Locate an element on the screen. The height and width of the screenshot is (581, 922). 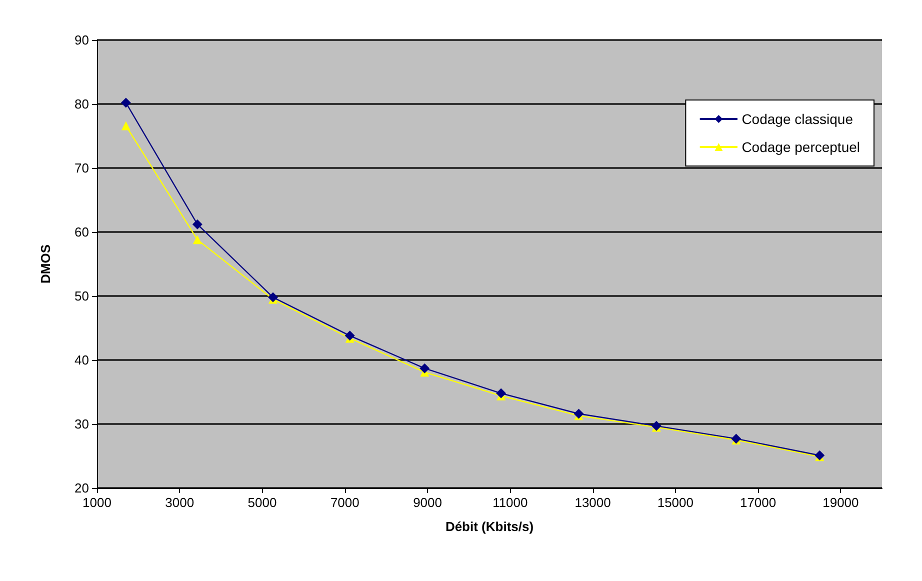
x-tick-label: 17000 is located at coordinates (758, 502).